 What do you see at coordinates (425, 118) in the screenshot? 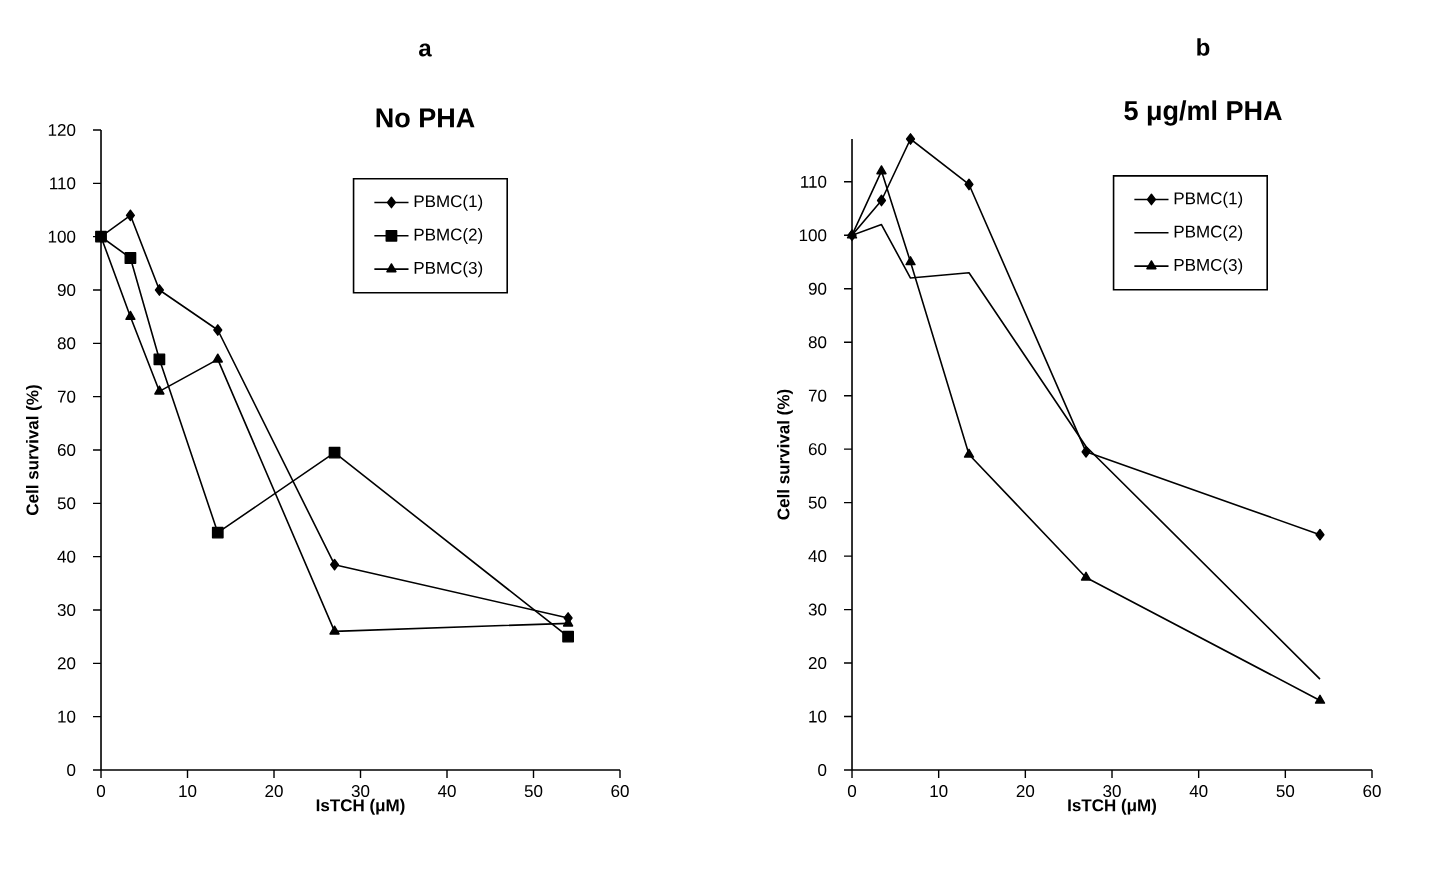
I see `chart-subtitle: No PHA` at bounding box center [425, 118].